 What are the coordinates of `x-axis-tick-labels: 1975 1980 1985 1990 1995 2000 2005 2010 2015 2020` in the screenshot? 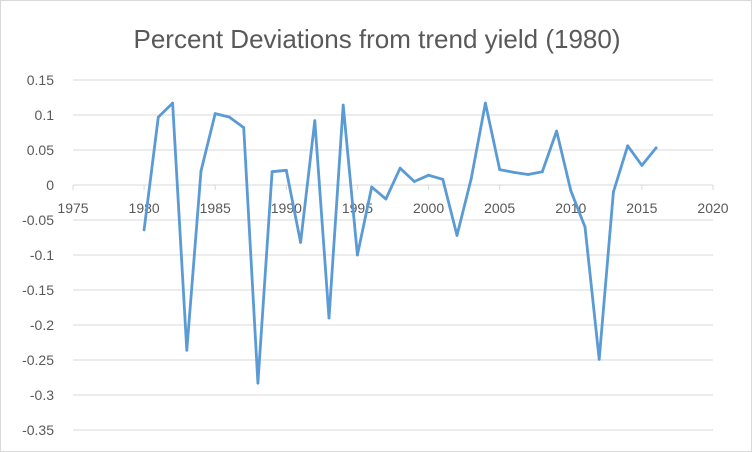 It's located at (392, 208).